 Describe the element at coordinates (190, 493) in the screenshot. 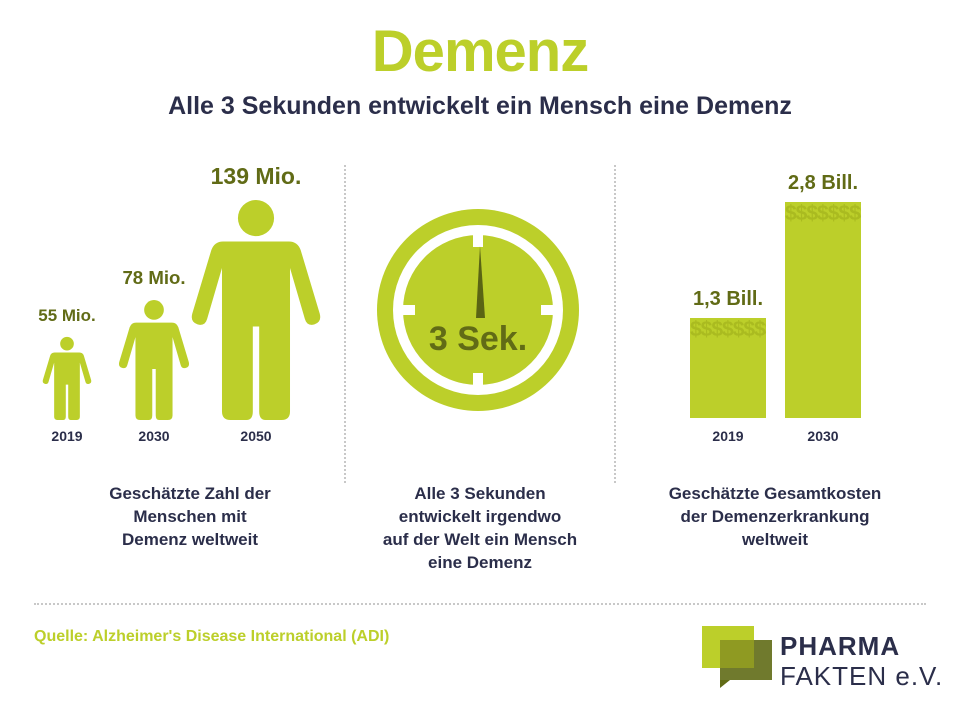

I see `people-caption-line: Geschätzte Zahl der` at that location.